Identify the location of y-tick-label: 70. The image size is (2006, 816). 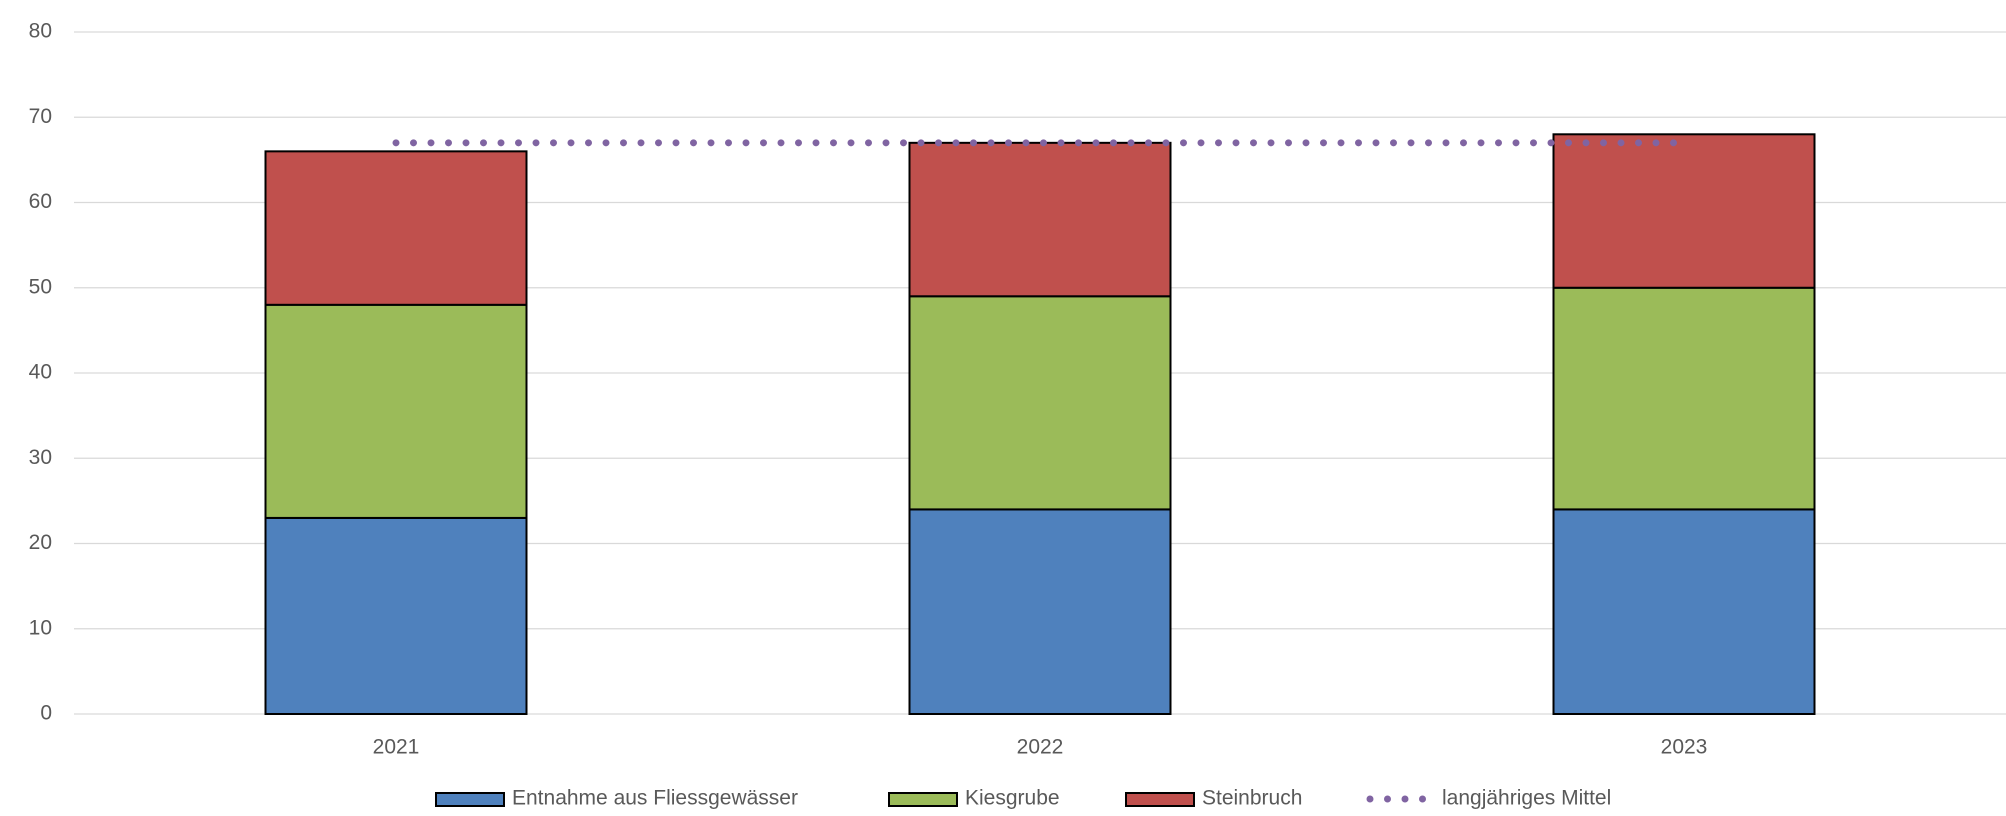
(40, 116).